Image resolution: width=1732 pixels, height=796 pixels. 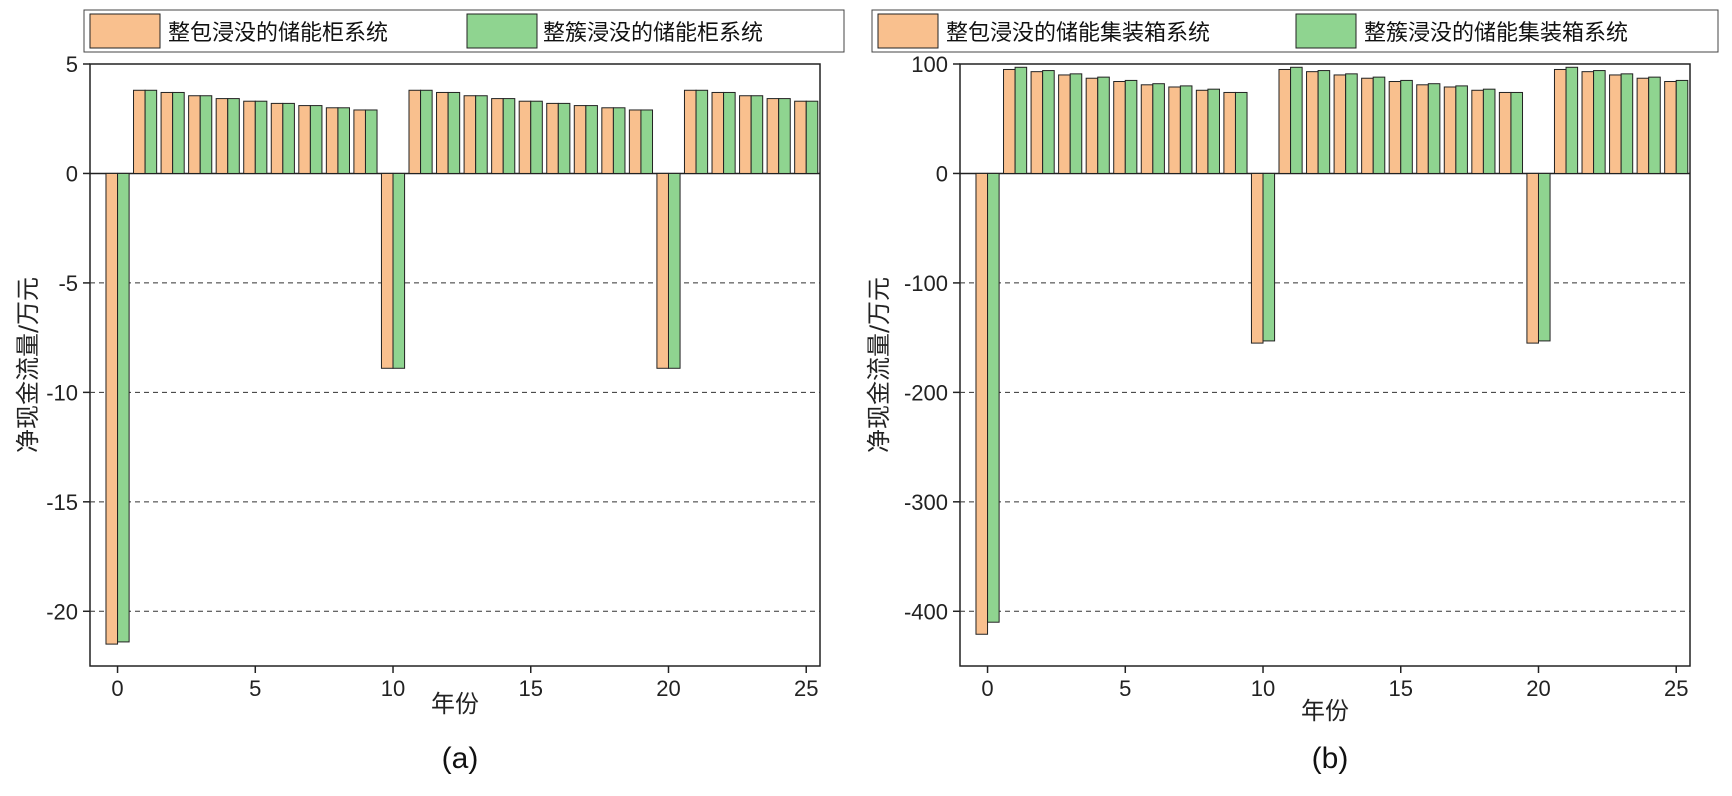 What do you see at coordinates (178, 132) in the screenshot?
I see `bar-a-series2-year2` at bounding box center [178, 132].